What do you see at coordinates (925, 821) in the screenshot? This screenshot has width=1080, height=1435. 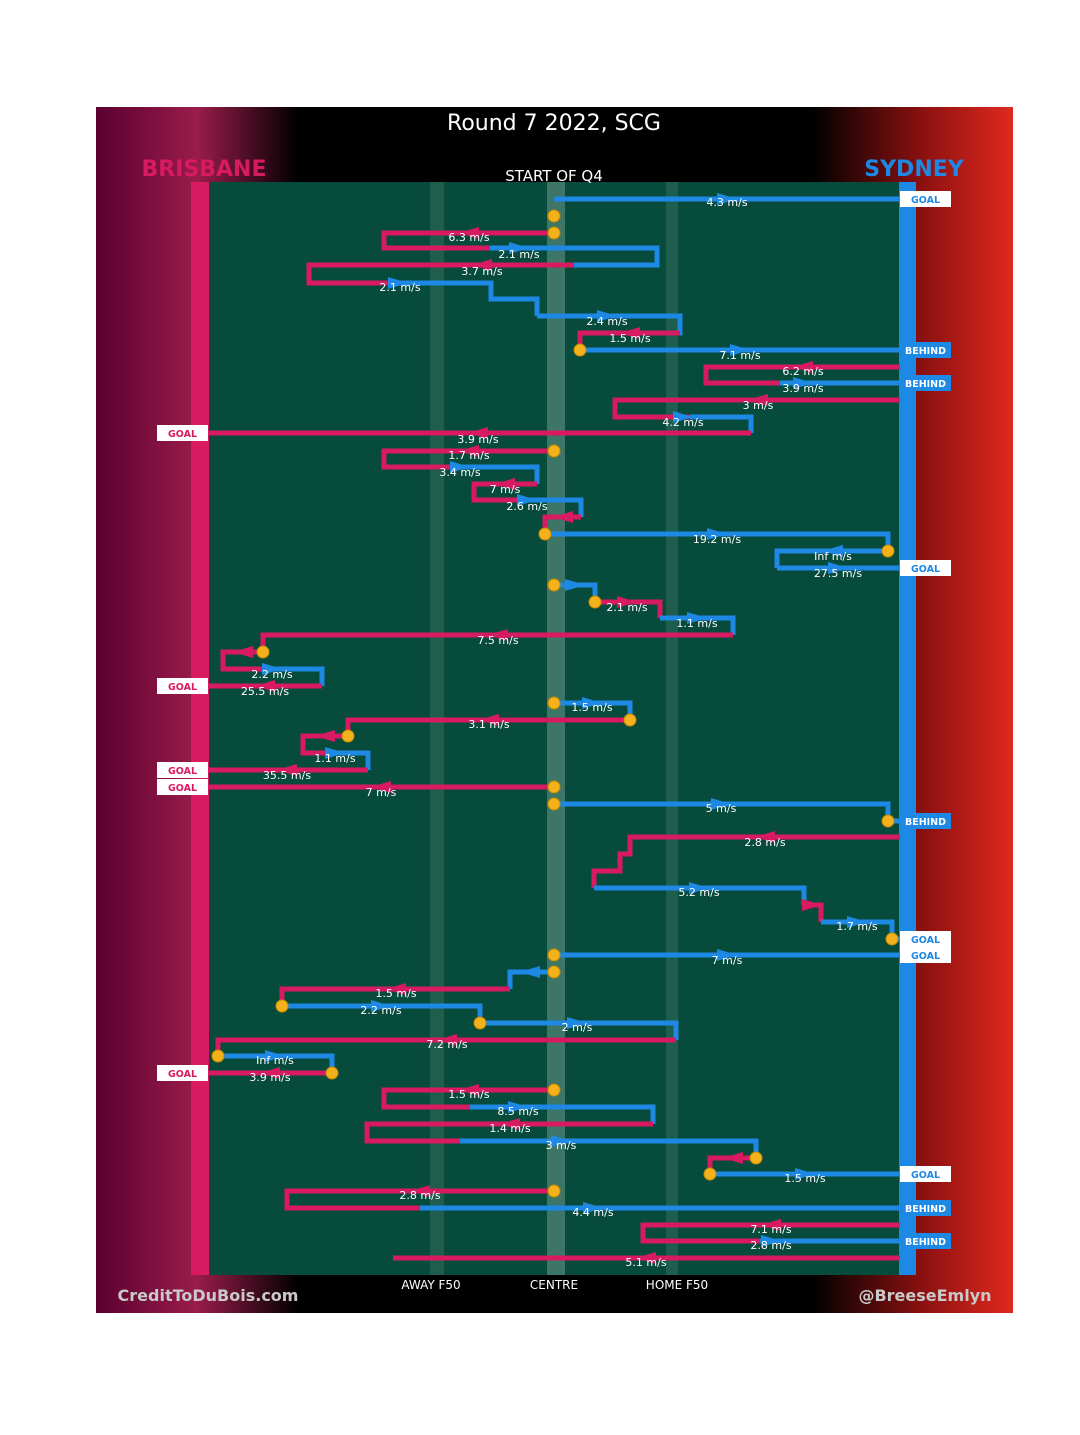 I see `sydney-score-badge: BEHIND` at bounding box center [925, 821].